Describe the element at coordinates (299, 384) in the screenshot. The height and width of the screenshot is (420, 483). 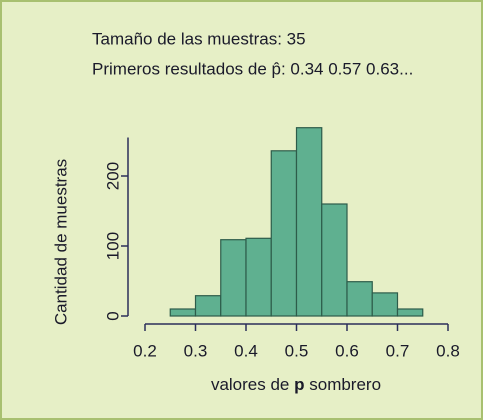
I see `x-label-part: p` at that location.